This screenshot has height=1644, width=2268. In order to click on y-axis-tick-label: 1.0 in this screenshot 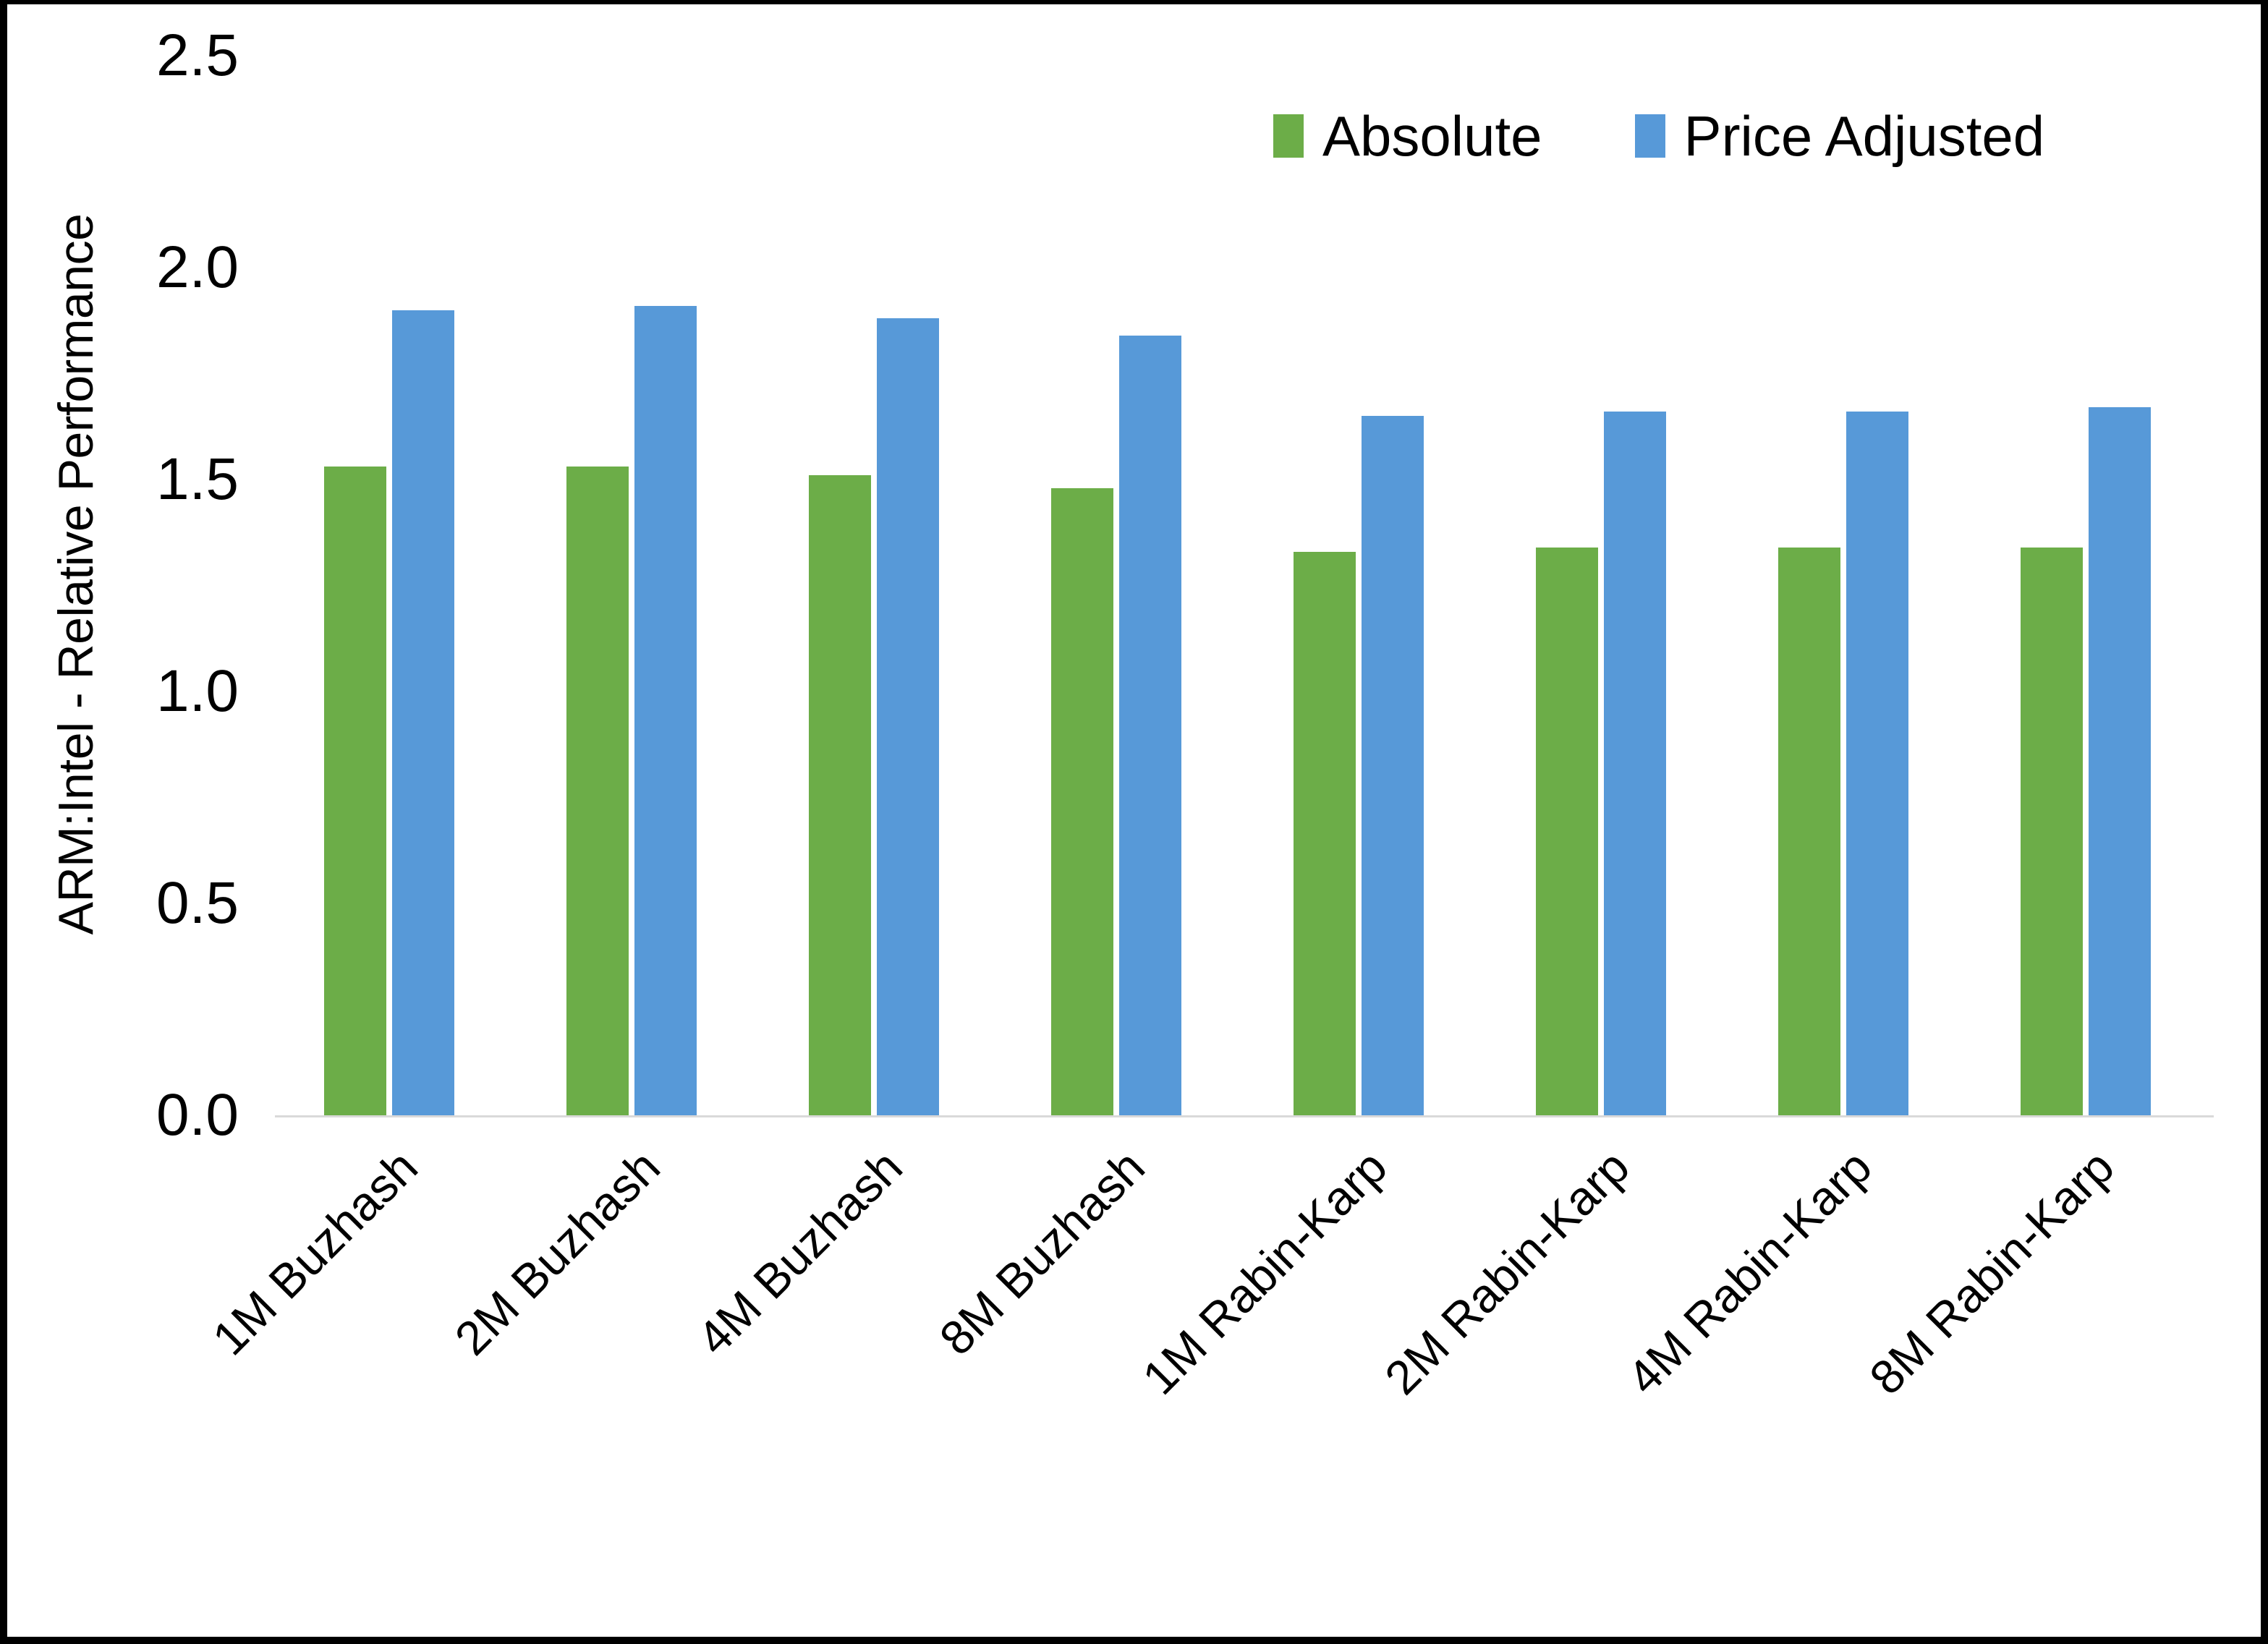, I will do `click(197, 691)`.